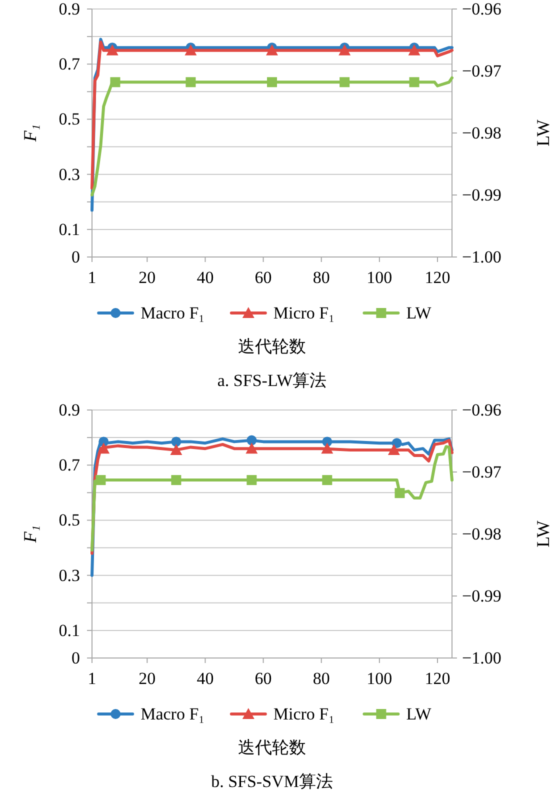 The width and height of the screenshot is (560, 803). Describe the element at coordinates (272, 380) in the screenshot. I see `text: a. SFS-LW算法` at that location.